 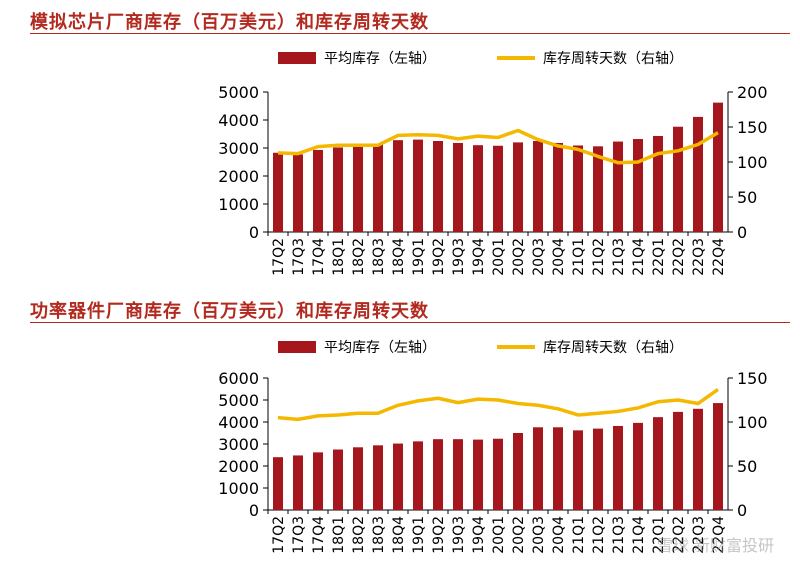 I want to click on chart1-legend-line-label: 库存周转天数（右轴）, so click(x=613, y=59).